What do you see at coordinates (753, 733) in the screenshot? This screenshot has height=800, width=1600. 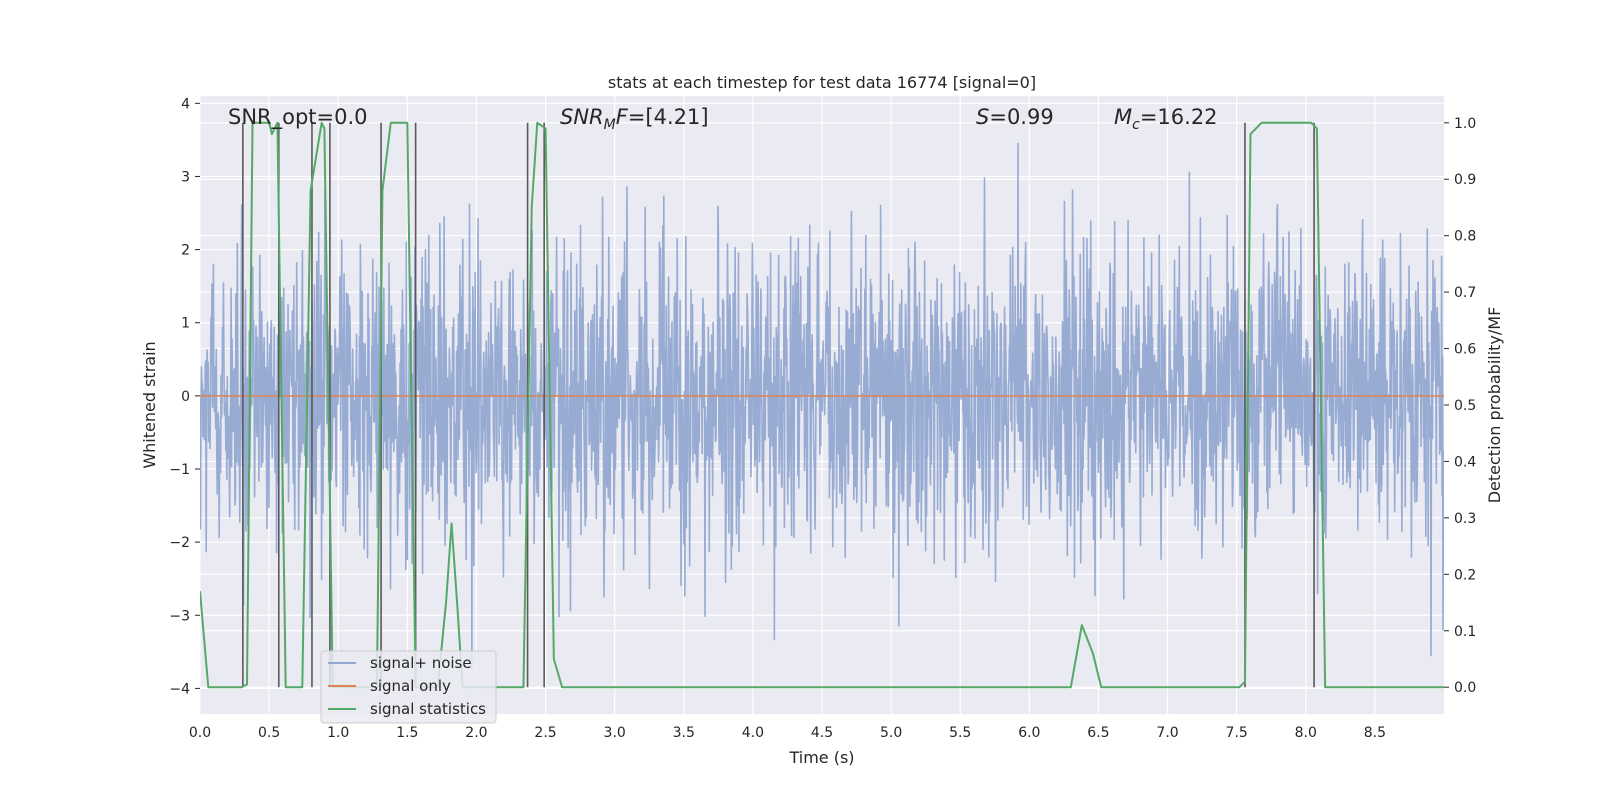 I see `x-tick-label: 4.0` at bounding box center [753, 733].